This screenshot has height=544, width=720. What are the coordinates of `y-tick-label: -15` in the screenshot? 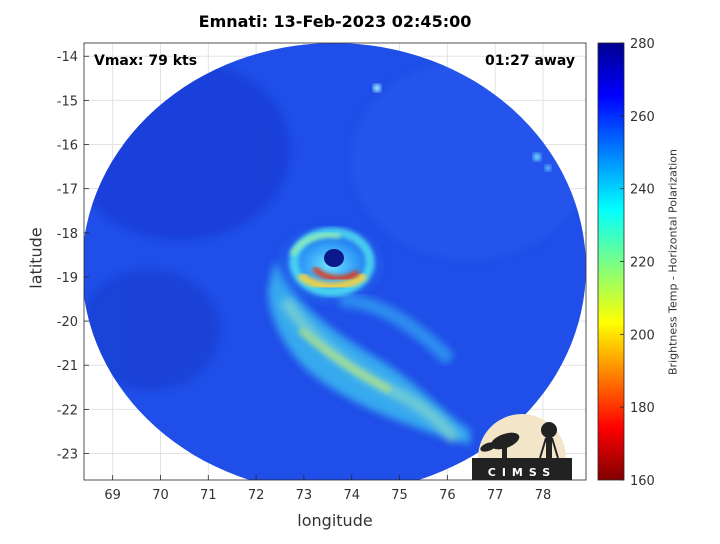 It's located at (67, 101).